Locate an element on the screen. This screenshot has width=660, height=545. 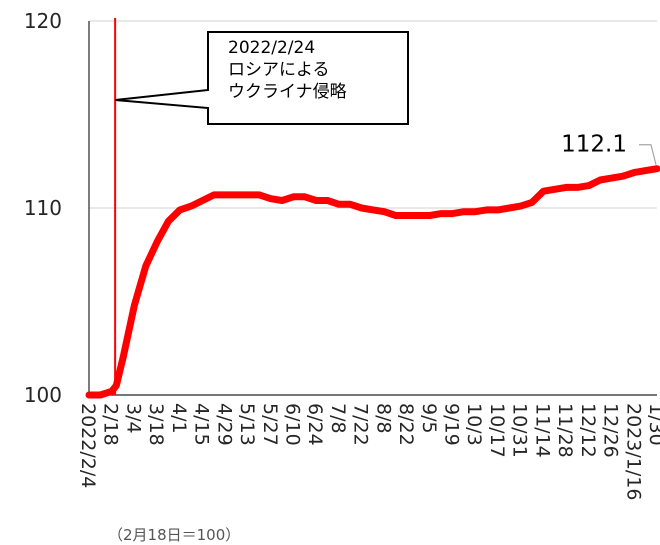
x-tick-label: 2023/1/16 is located at coordinates (633, 451).